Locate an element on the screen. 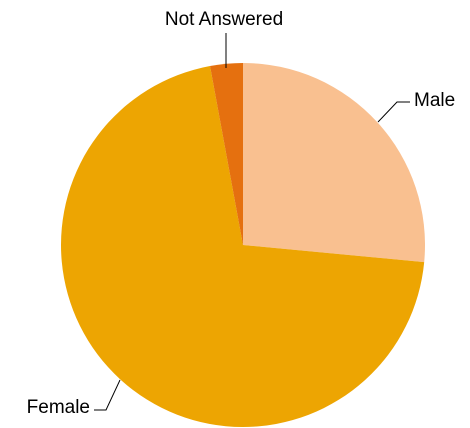 Image resolution: width=470 pixels, height=428 pixels. slice-label: Not Answered is located at coordinates (224, 19).